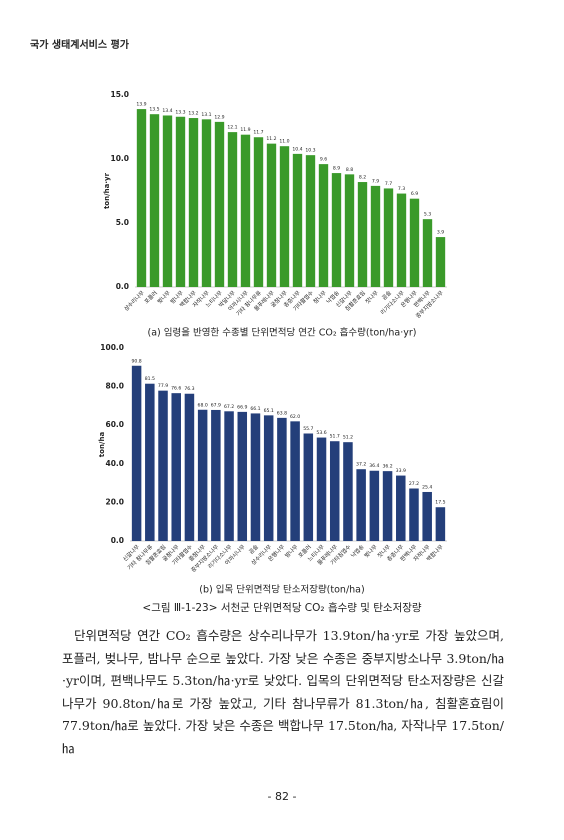 This screenshot has height=840, width=564. I want to click on value-label: 7.9, so click(375, 181).